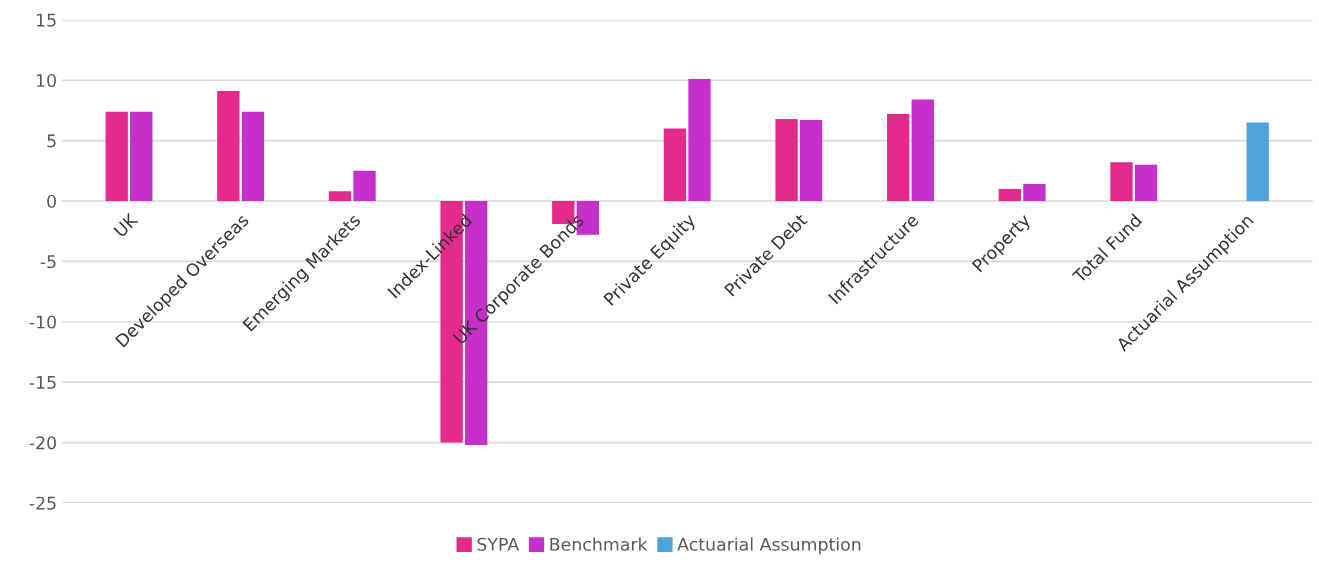  Describe the element at coordinates (126, 225) in the screenshot. I see `x-tick-label: UK` at that location.